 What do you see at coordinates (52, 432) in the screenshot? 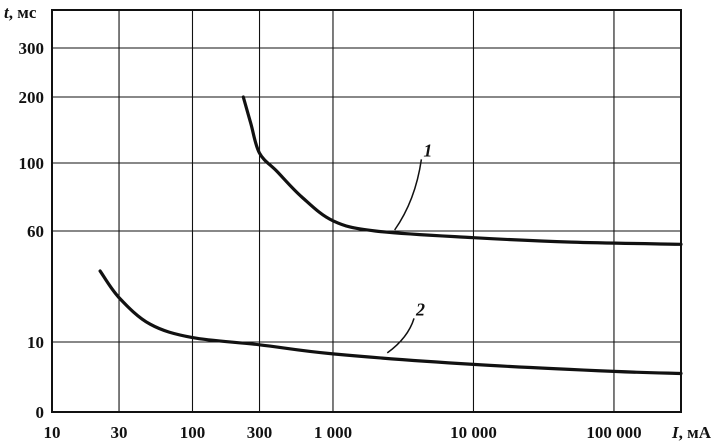
I see `x-tick-label: 10` at bounding box center [52, 432].